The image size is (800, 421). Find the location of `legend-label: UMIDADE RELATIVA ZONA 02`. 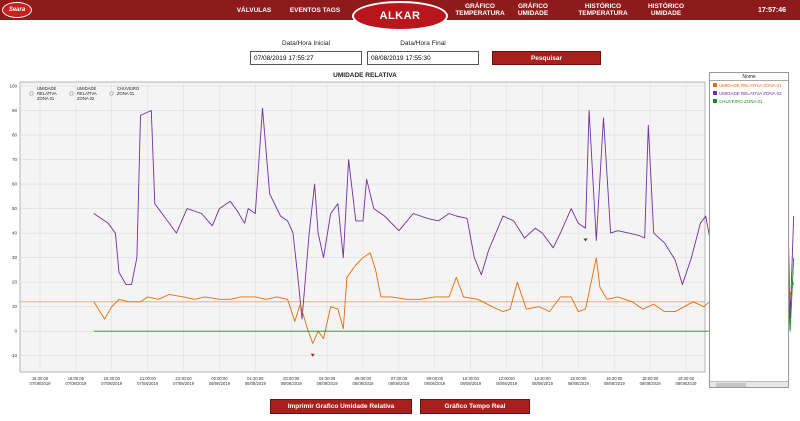

legend-label: UMIDADE RELATIVA ZONA 02 is located at coordinates (750, 93).